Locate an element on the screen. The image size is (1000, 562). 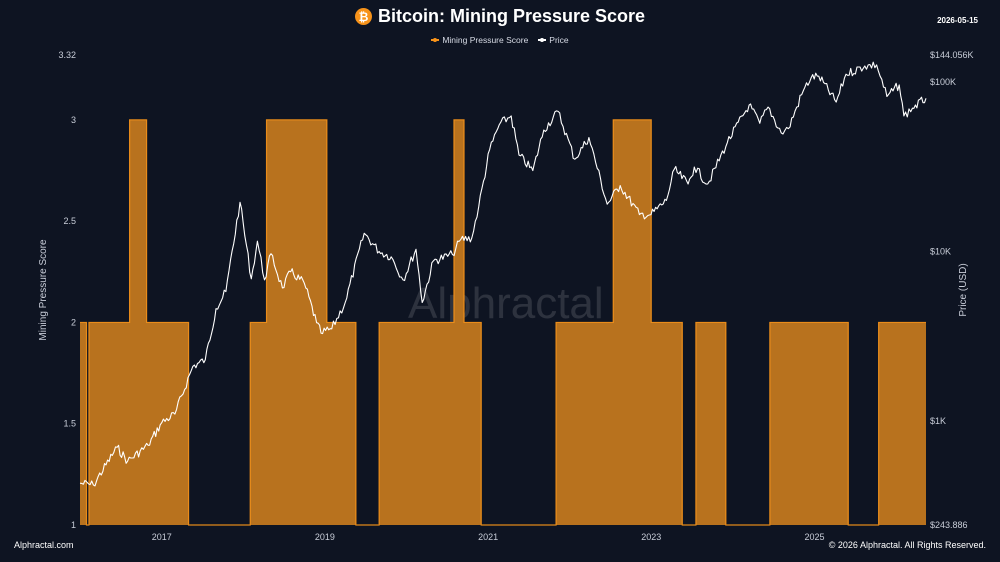
y2-axis-title: Price (USD) is located at coordinates (963, 289).